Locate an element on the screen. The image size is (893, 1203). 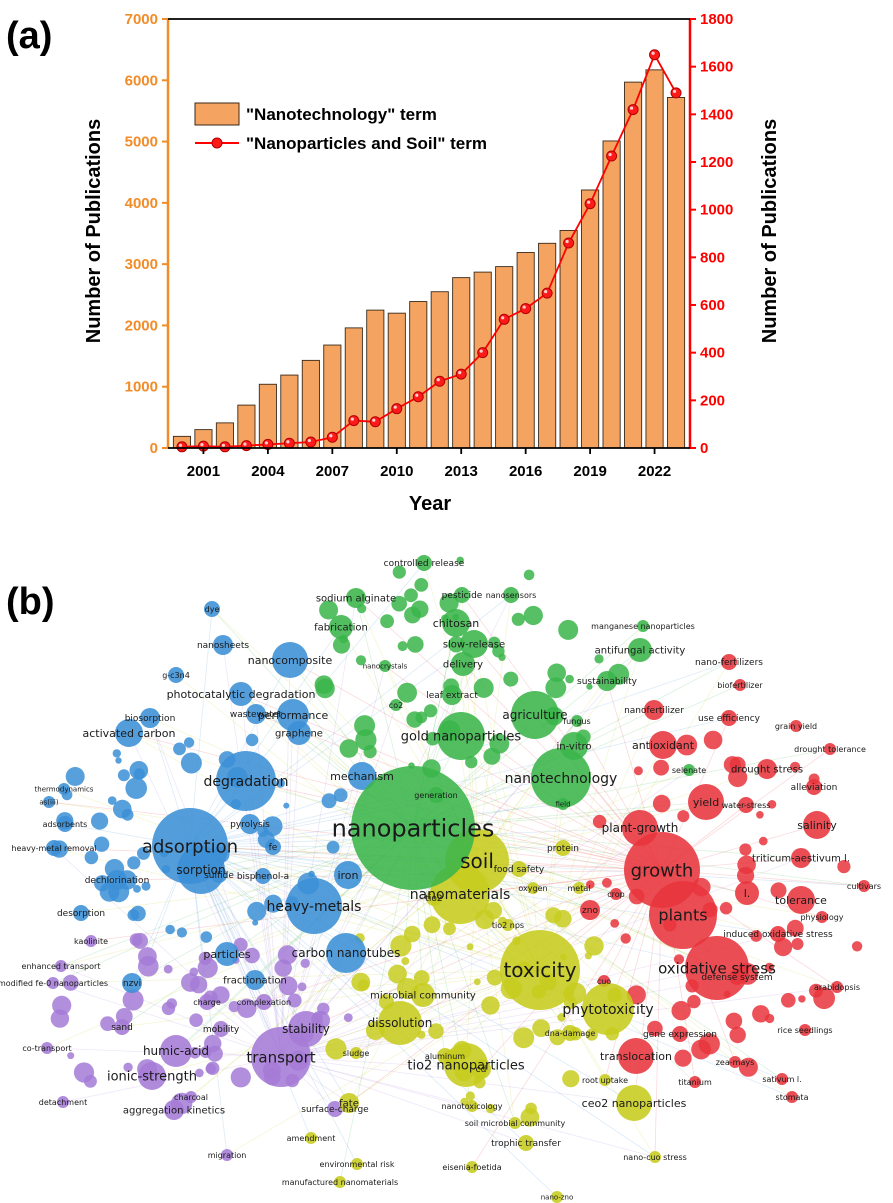
bar-2020 is located at coordinates (611, 294).